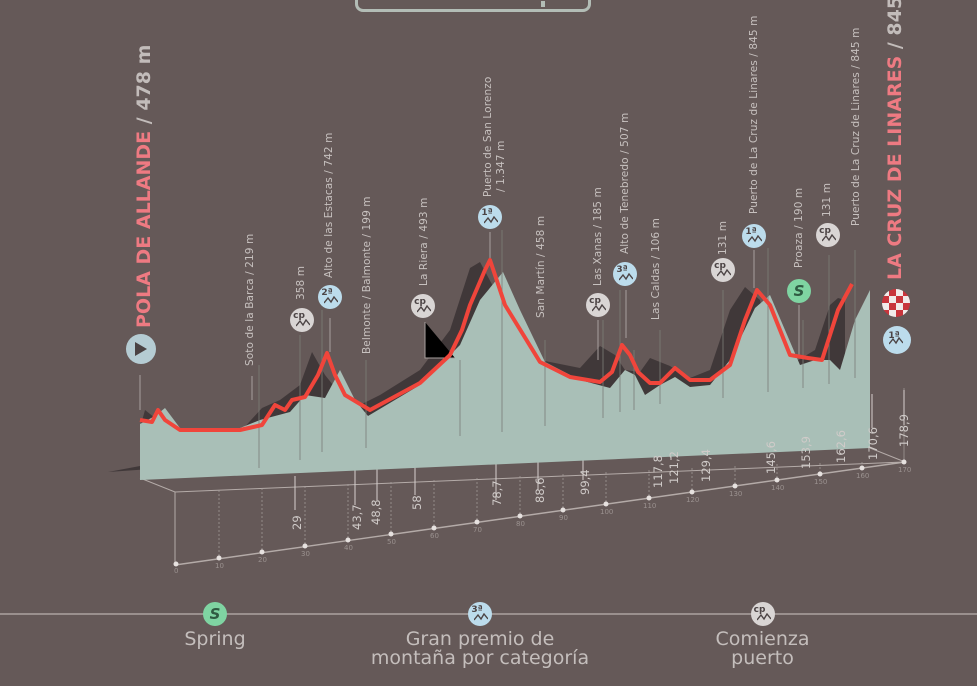  What do you see at coordinates (863, 476) in the screenshot?
I see `x-tick: 160` at bounding box center [863, 476].